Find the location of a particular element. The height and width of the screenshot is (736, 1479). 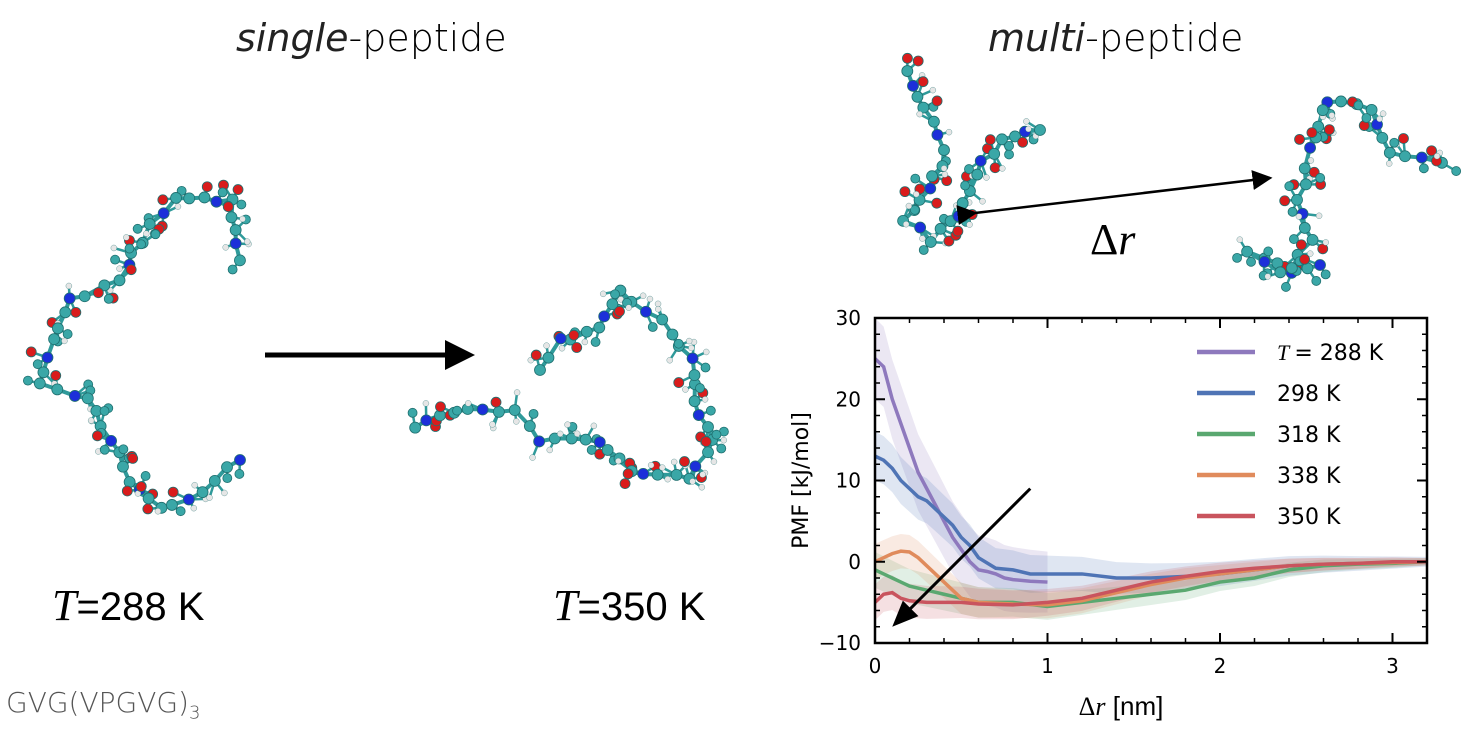

x-tick-label: 3 is located at coordinates (1392, 666).